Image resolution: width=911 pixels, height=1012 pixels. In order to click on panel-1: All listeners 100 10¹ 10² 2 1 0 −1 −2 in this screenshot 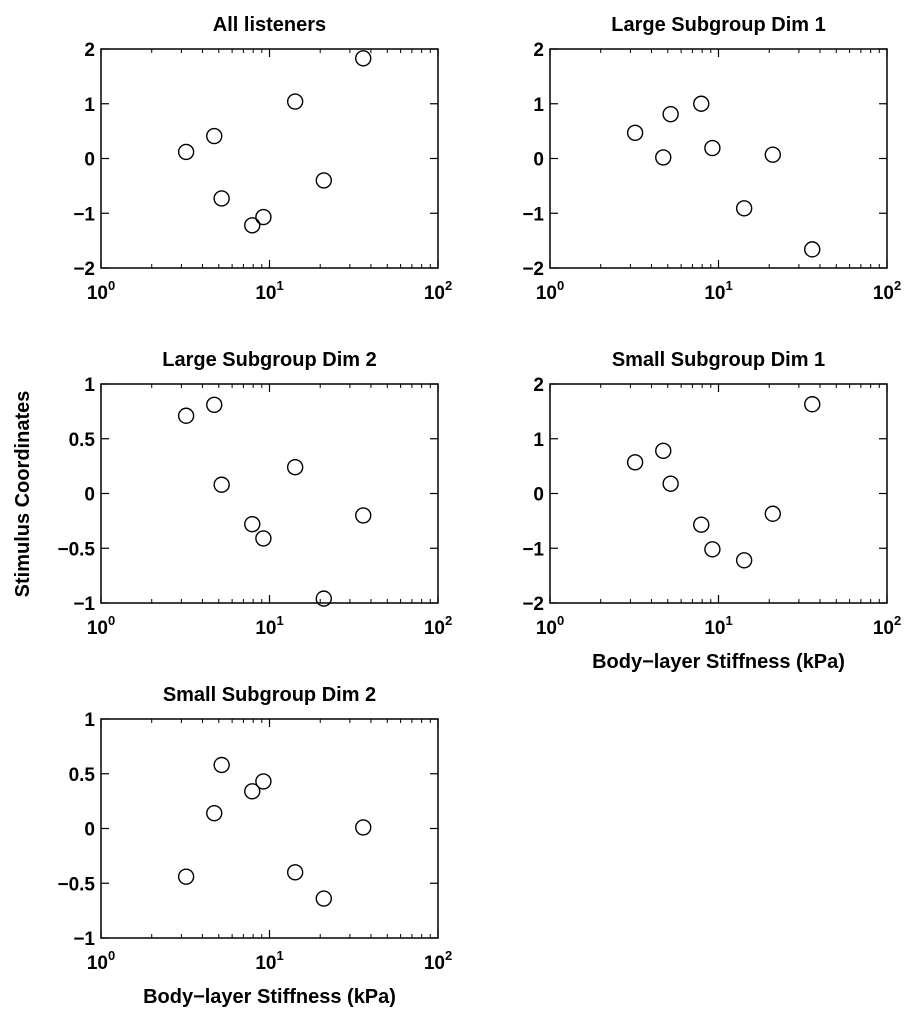, I will do `click(262, 159)`.